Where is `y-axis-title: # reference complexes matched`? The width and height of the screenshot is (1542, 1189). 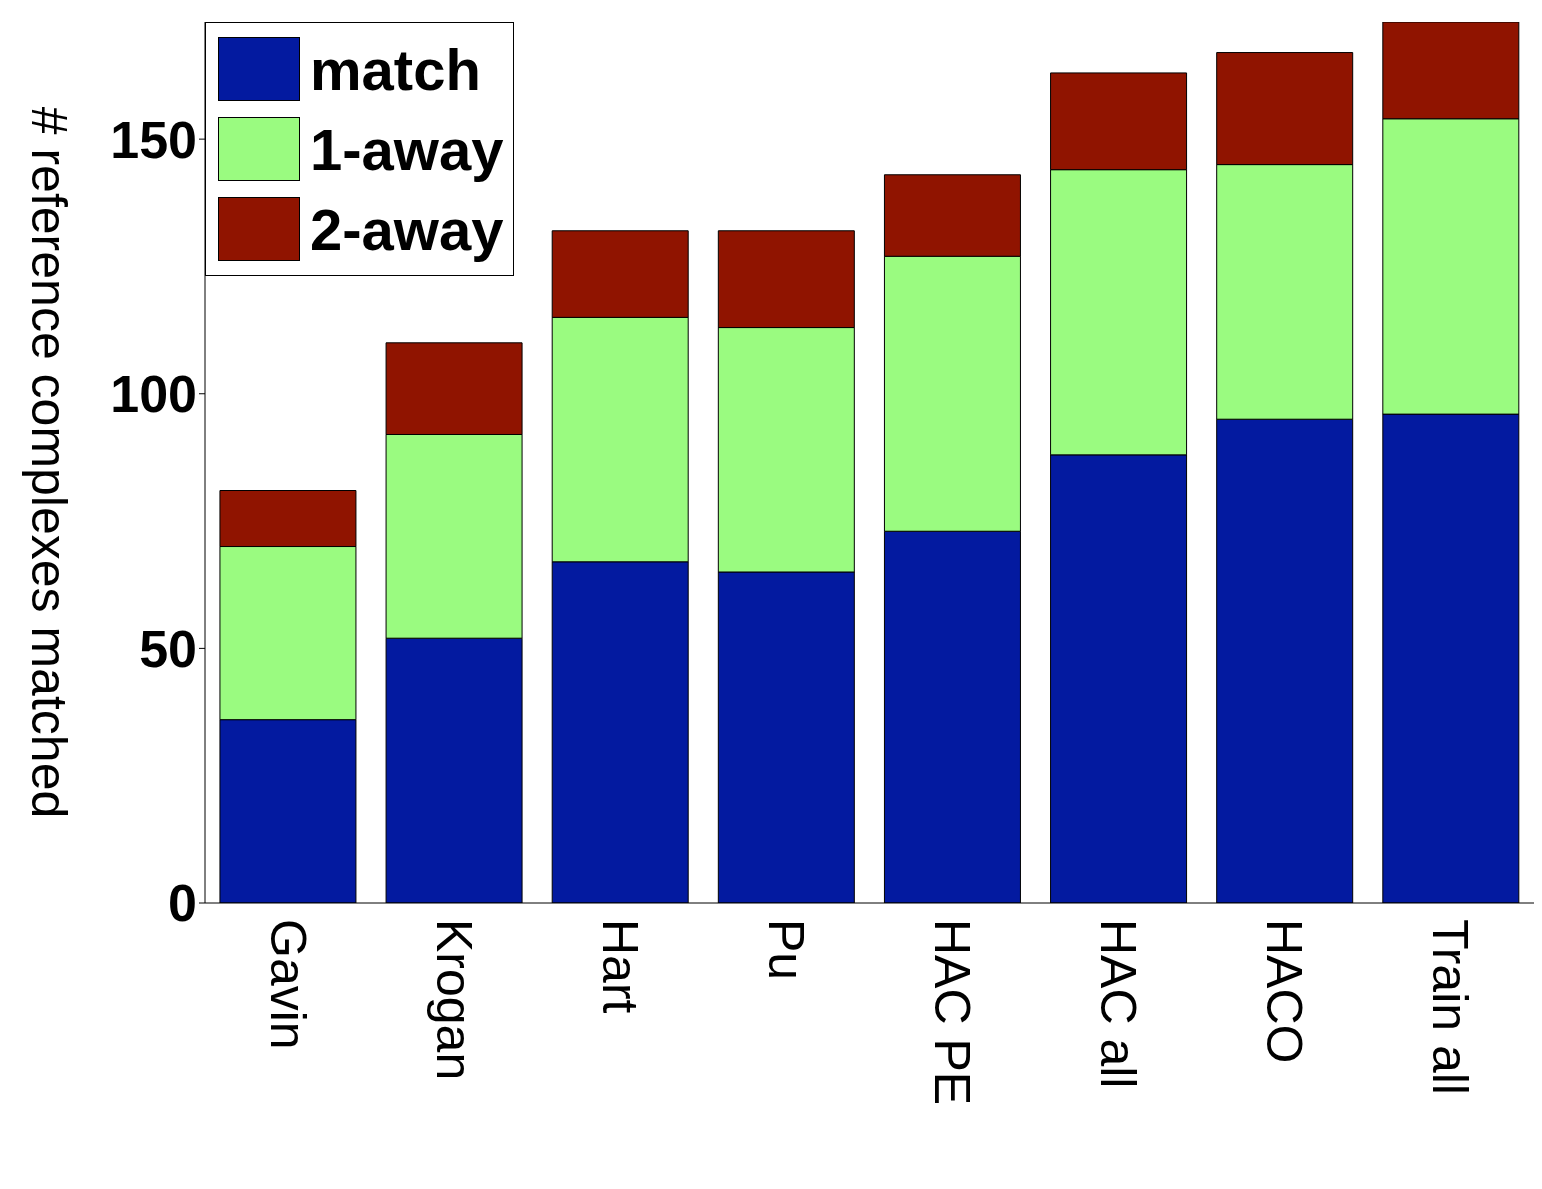 y-axis-title: # reference complexes matched is located at coordinates (49, 462).